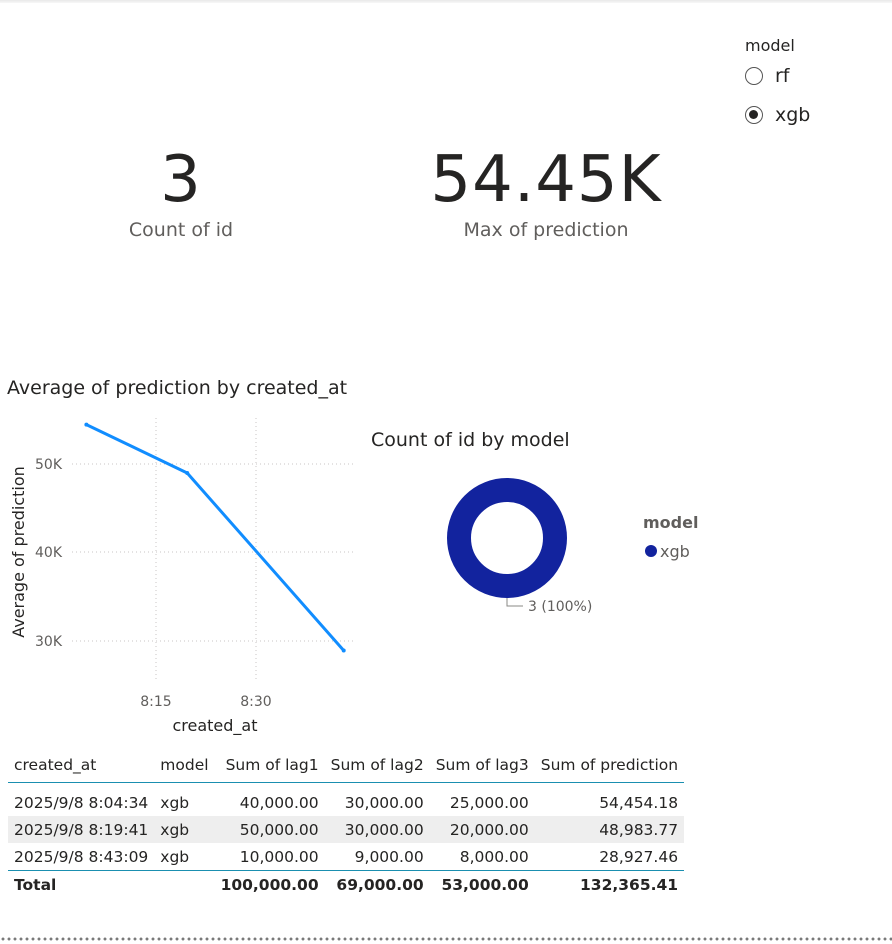  I want to click on x-axis-title: created_at, so click(214, 726).